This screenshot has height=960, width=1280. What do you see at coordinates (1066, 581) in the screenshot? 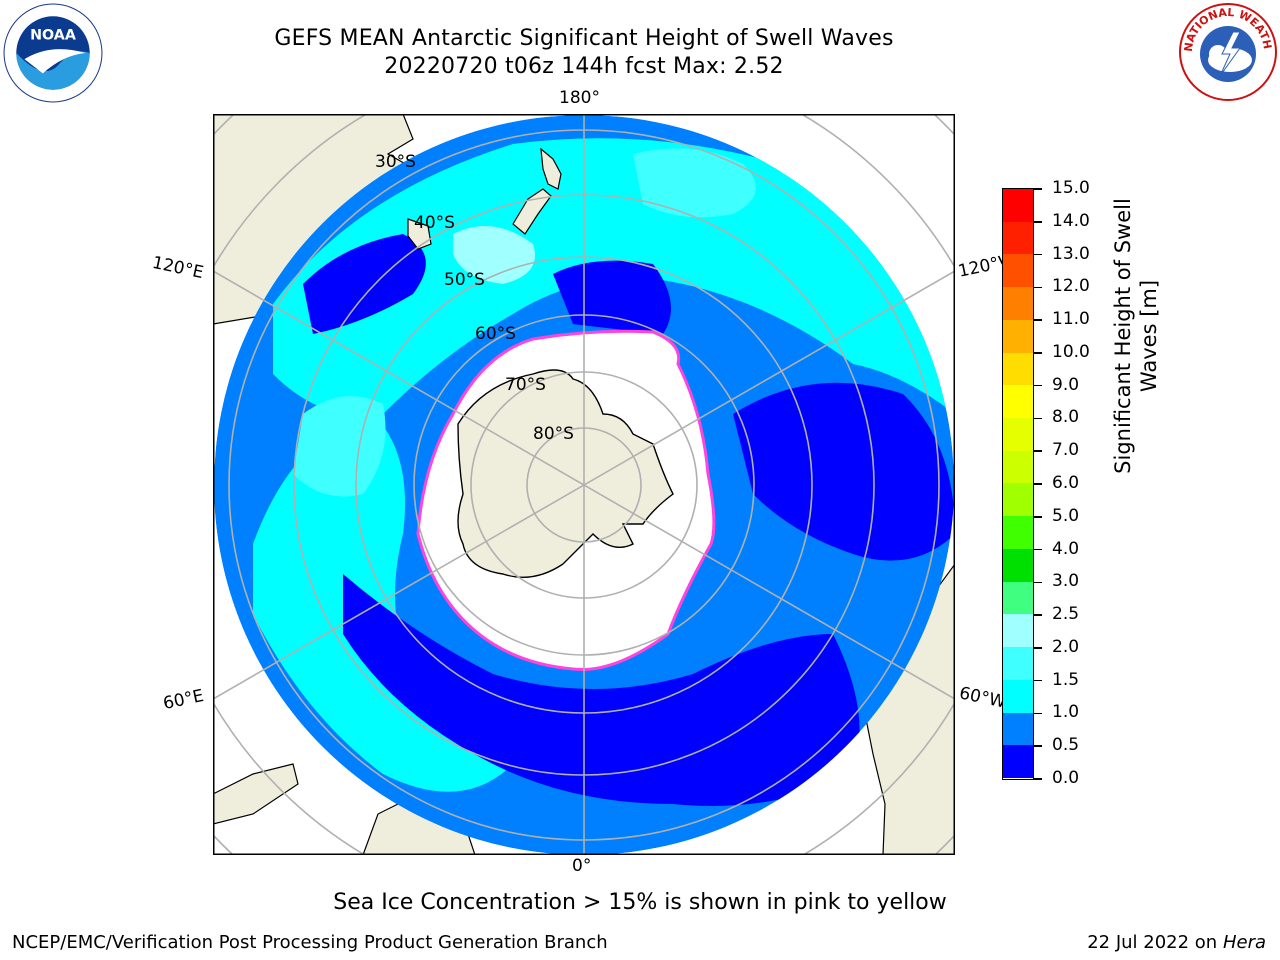
I see `colorbar-tick-label: 3.0` at bounding box center [1066, 581].